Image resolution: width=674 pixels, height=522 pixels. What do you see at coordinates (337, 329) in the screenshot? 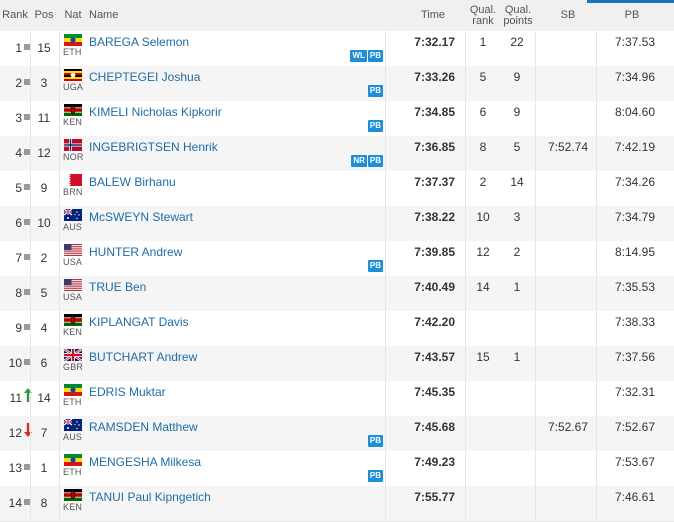
I see `table-row: 9 4 KEN KIPLANGAT Davis 7:42.20 7:38.33` at bounding box center [337, 329].